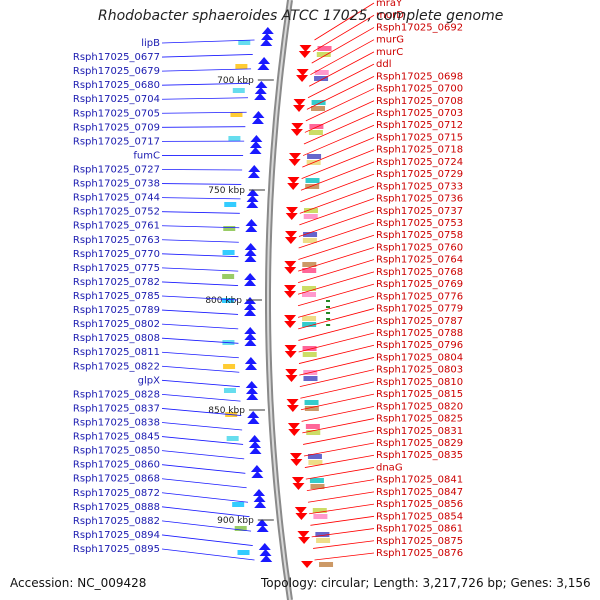 The image size is (600, 600). What do you see at coordinates (419, 492) in the screenshot?
I see `right-gene-label: Rsph17025_0847` at bounding box center [419, 492].